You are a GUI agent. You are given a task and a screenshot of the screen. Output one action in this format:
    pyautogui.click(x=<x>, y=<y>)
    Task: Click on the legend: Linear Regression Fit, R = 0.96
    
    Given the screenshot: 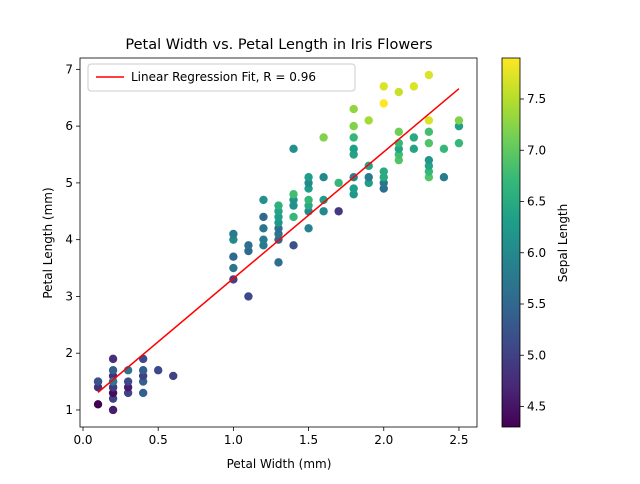 What is the action you would take?
    pyautogui.click(x=221, y=77)
    